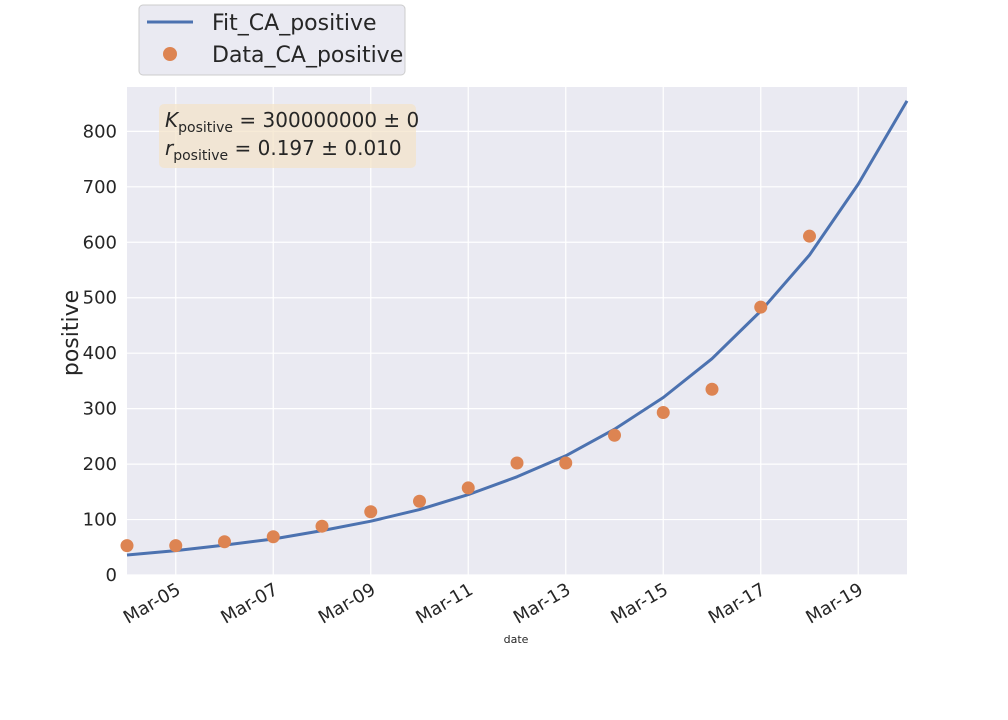  Describe the element at coordinates (444, 603) in the screenshot. I see `x-tick-label: Mar-11` at that location.